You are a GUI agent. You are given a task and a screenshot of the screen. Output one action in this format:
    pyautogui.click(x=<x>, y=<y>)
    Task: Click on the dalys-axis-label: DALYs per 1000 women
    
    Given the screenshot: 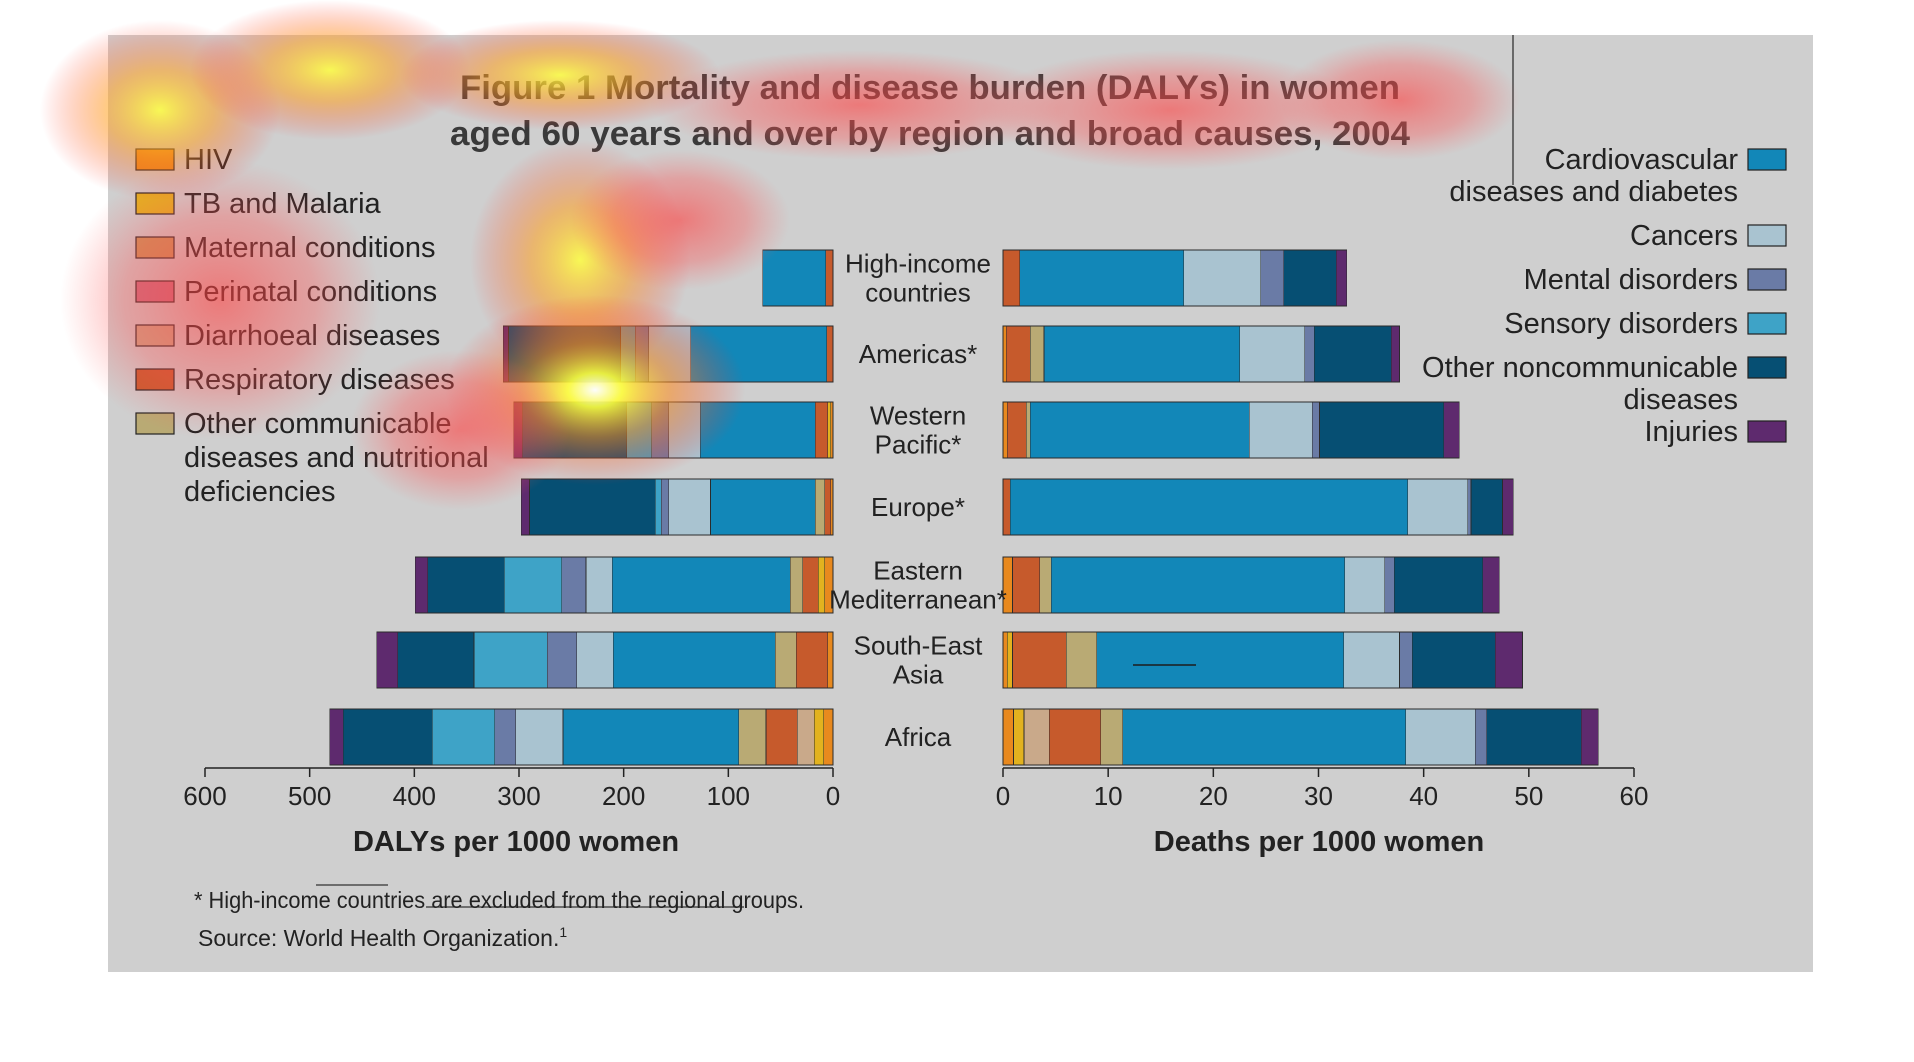 What is the action you would take?
    pyautogui.click(x=516, y=842)
    